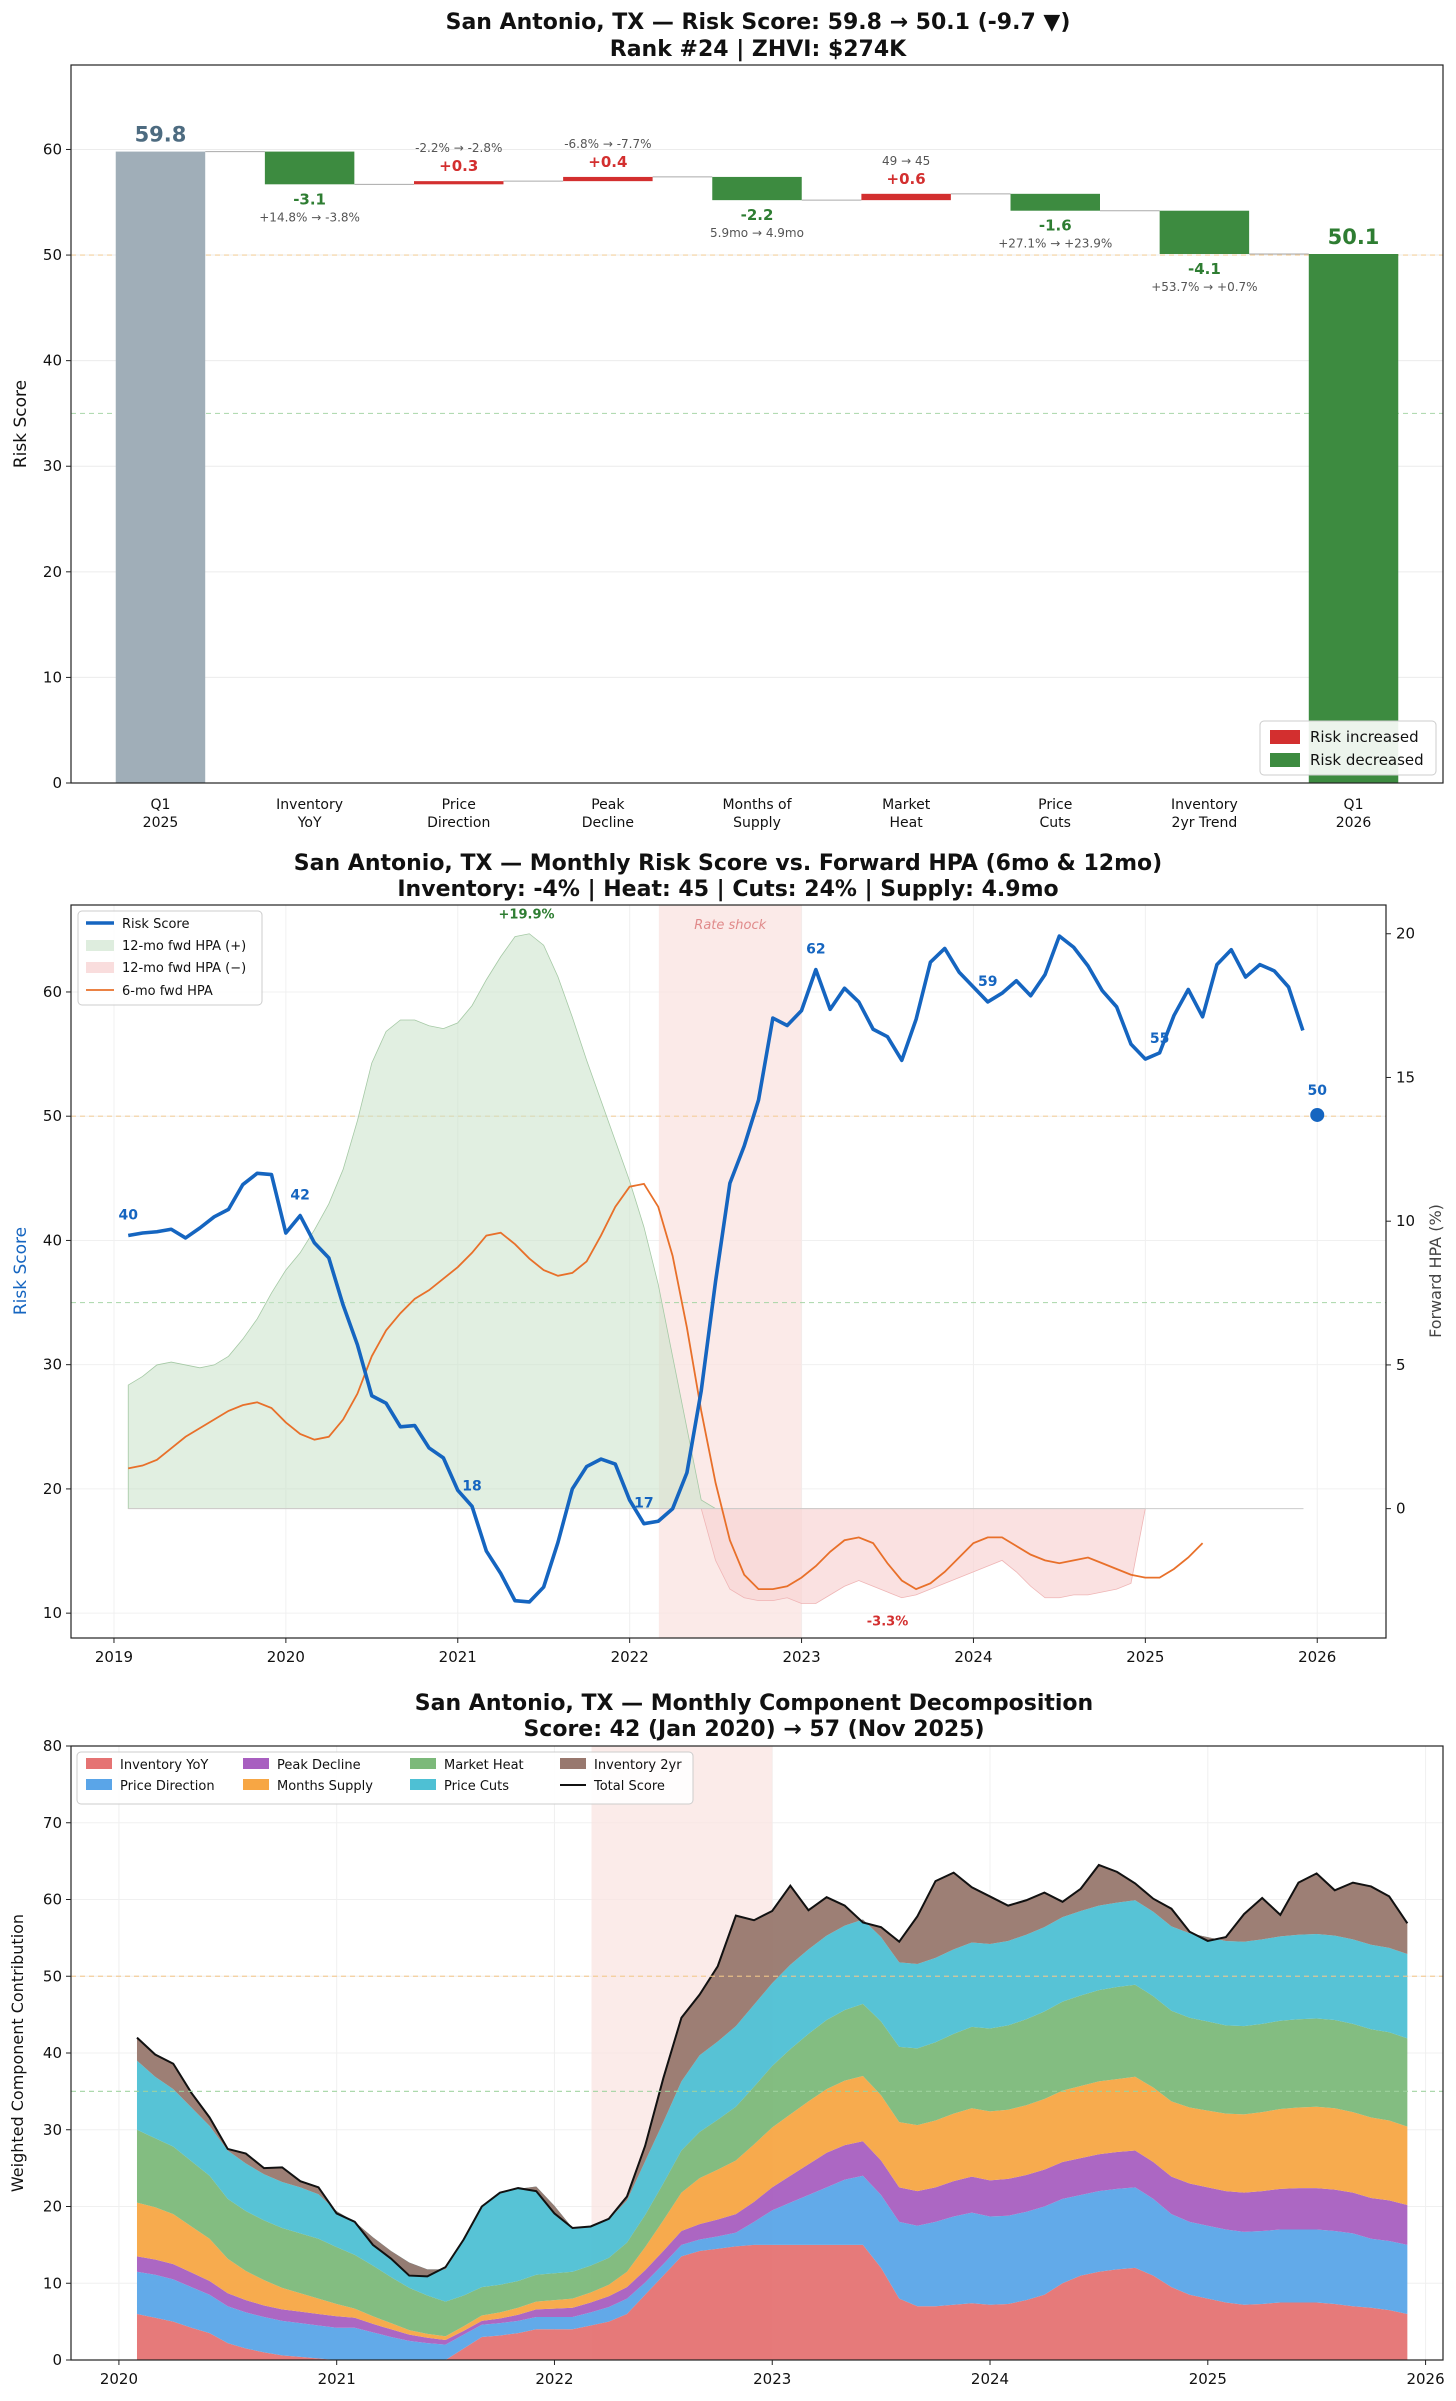  What do you see at coordinates (730, 925) in the screenshot?
I see `rate-shock-label: Rate shock` at bounding box center [730, 925].